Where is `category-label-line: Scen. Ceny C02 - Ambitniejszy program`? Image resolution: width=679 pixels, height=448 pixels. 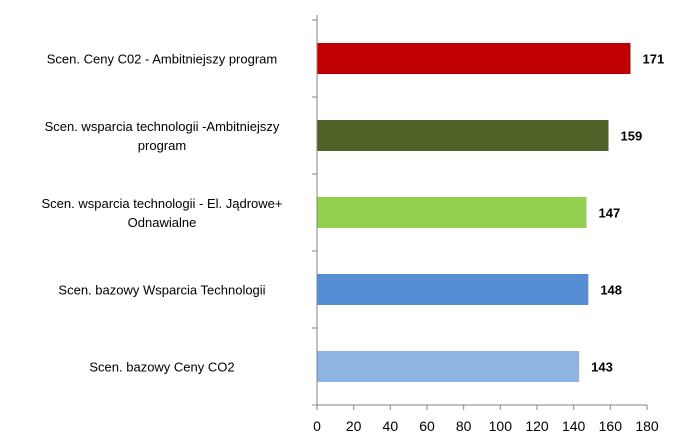 category-label-line: Scen. Ceny C02 - Ambitniejszy program is located at coordinates (162, 59).